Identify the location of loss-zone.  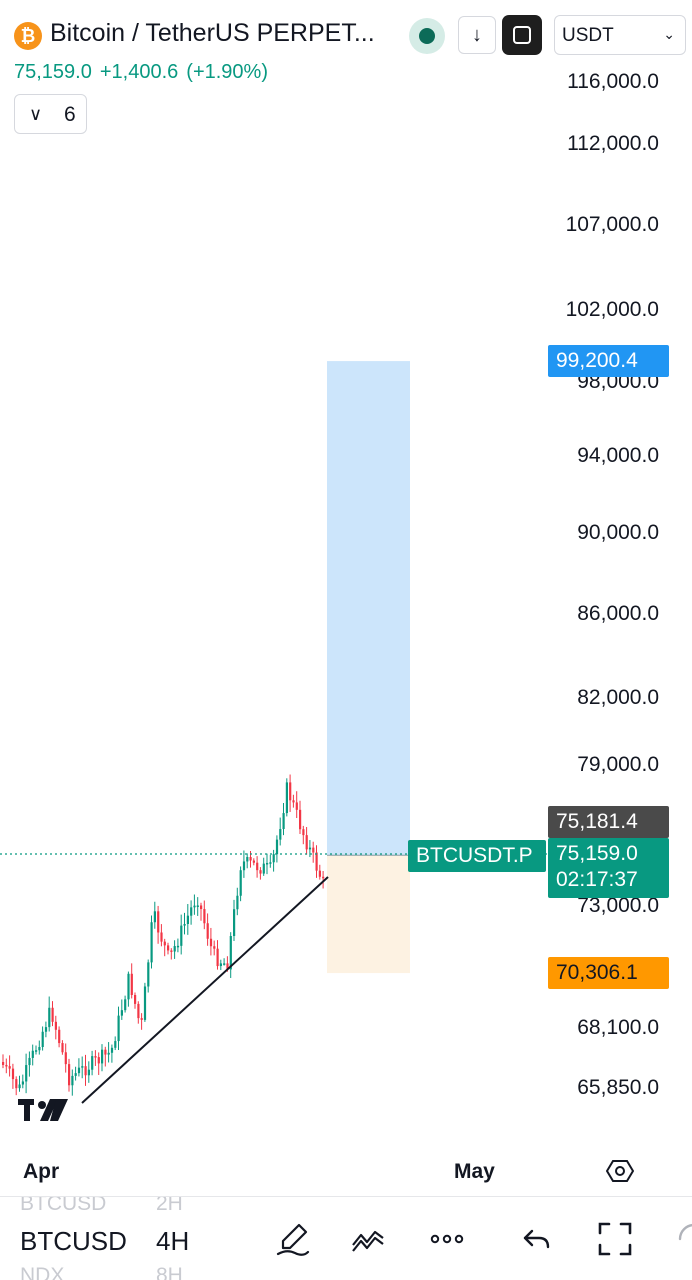
(368, 914).